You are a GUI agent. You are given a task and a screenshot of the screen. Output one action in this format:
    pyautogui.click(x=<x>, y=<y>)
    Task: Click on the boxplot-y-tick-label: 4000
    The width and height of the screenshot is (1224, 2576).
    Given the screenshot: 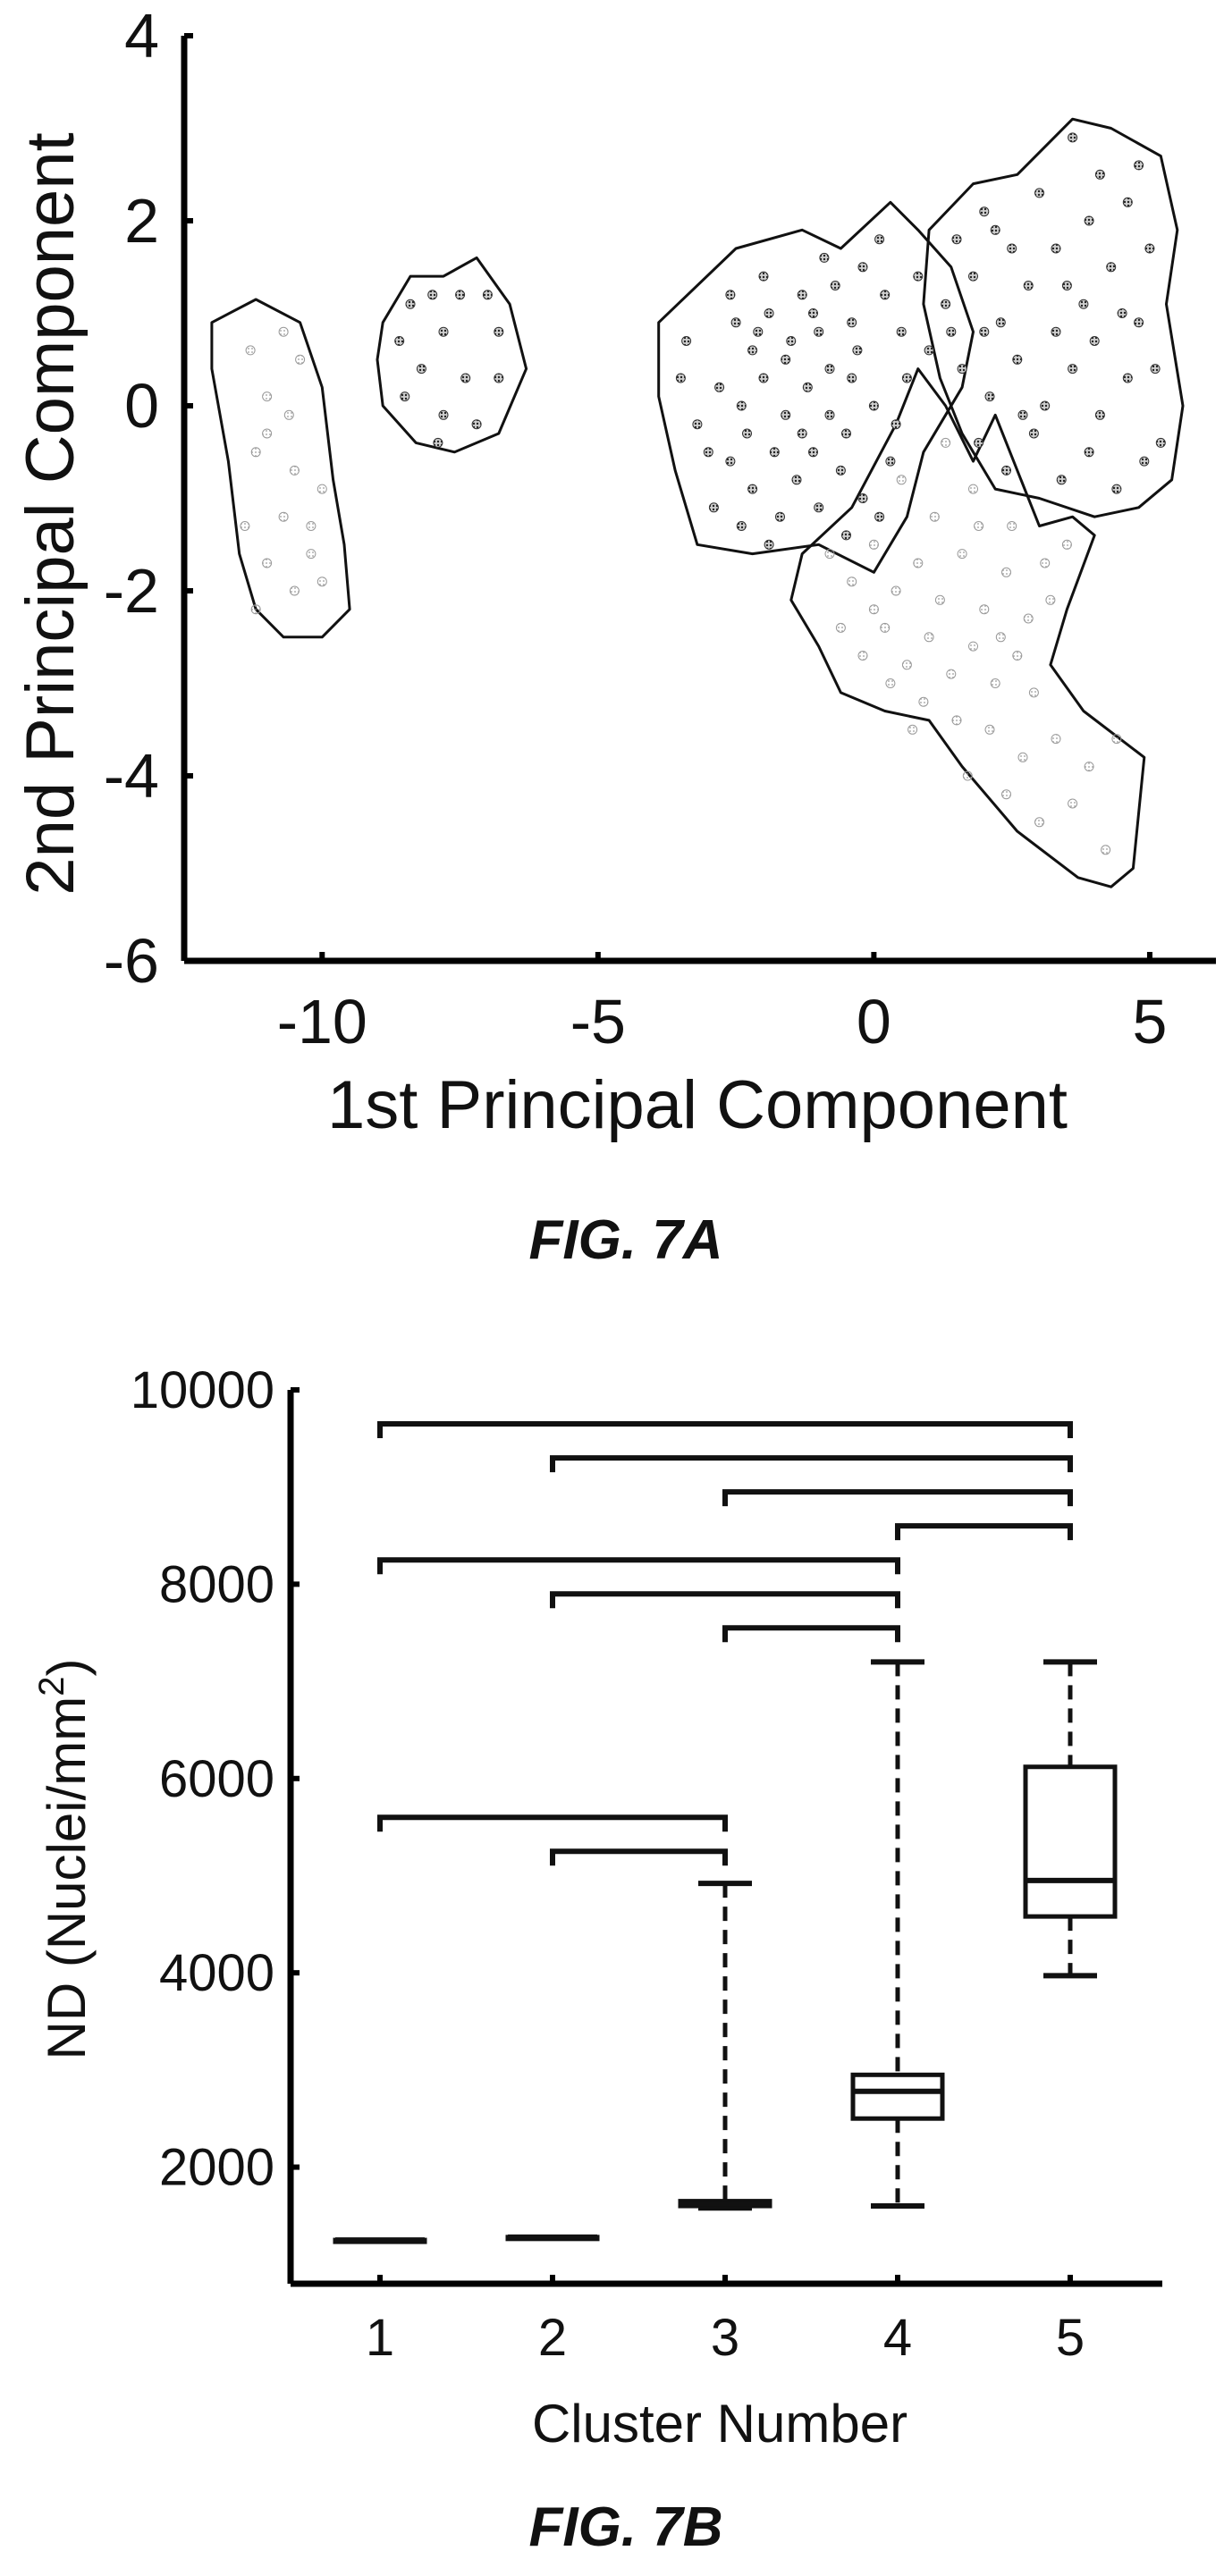 What is the action you would take?
    pyautogui.click(x=217, y=1973)
    